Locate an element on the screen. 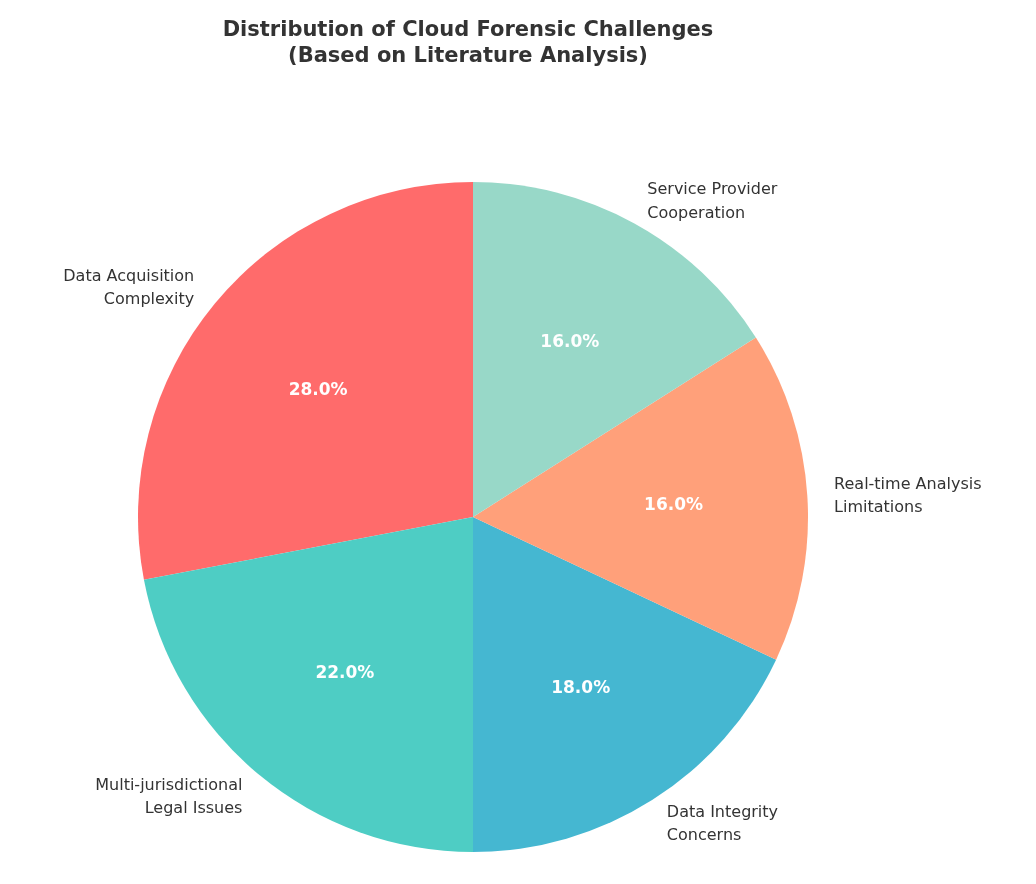 The width and height of the screenshot is (1036, 884). data-label: 28.0% is located at coordinates (318, 388).